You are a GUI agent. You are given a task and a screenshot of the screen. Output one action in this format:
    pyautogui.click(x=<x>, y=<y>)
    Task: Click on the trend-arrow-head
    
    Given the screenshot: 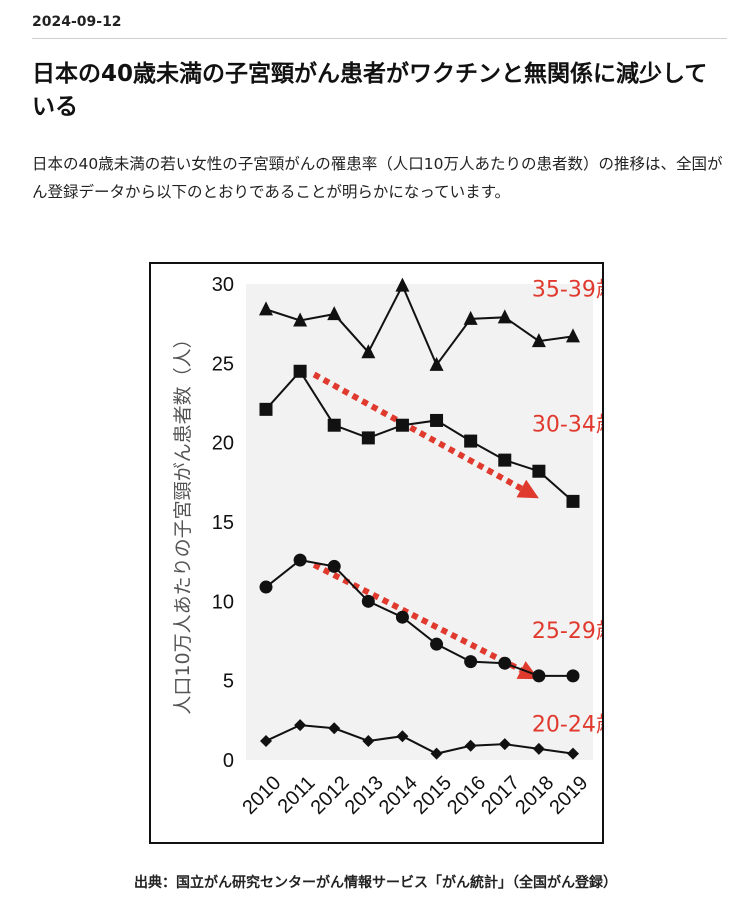 What is the action you would take?
    pyautogui.click(x=527, y=489)
    